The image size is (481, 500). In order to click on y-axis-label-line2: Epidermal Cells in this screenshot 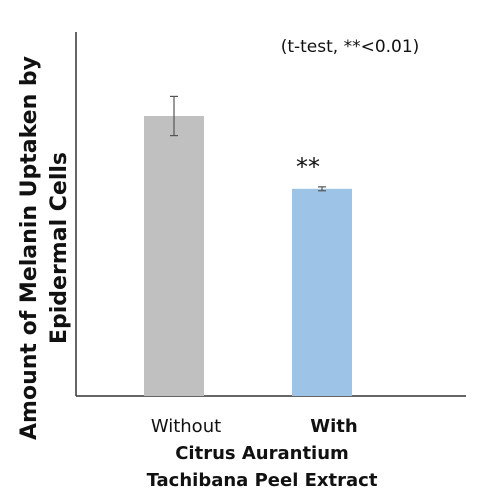, I will do `click(59, 248)`.